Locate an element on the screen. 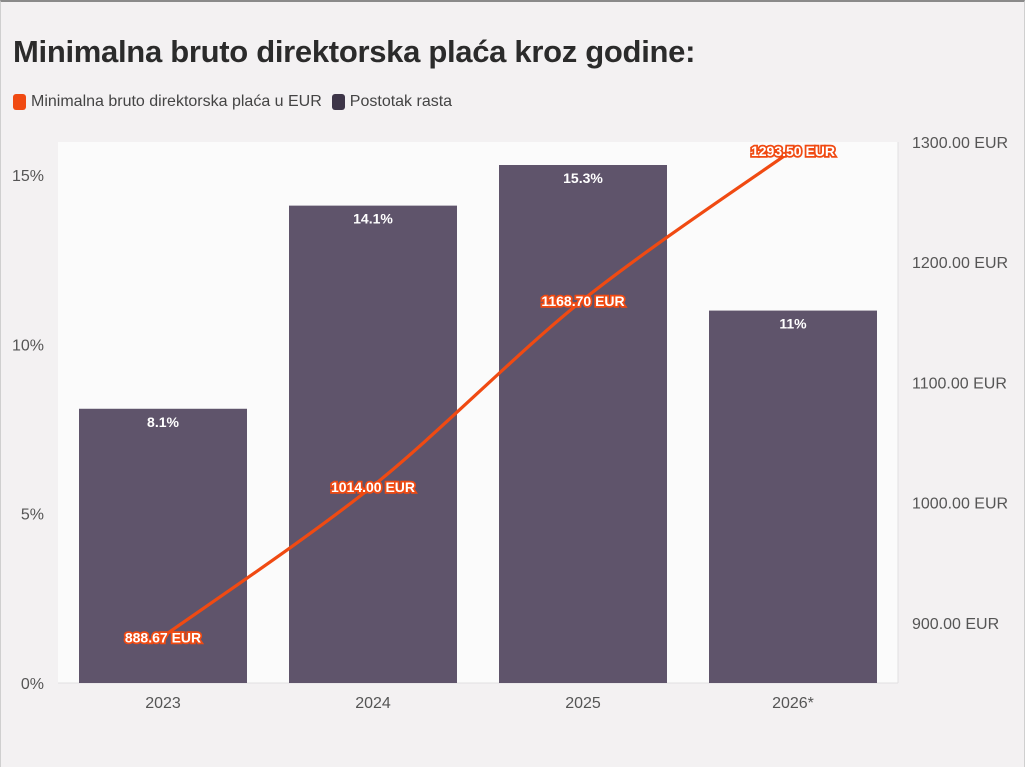 The image size is (1025, 767). bar-value-label: 14.1% is located at coordinates (373, 219).